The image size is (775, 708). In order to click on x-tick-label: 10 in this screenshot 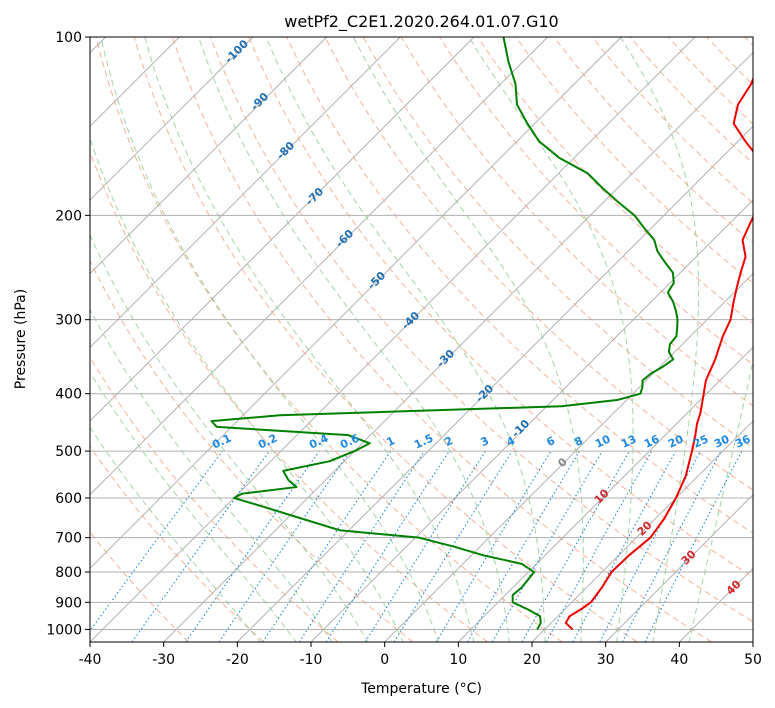, I will do `click(458, 660)`.